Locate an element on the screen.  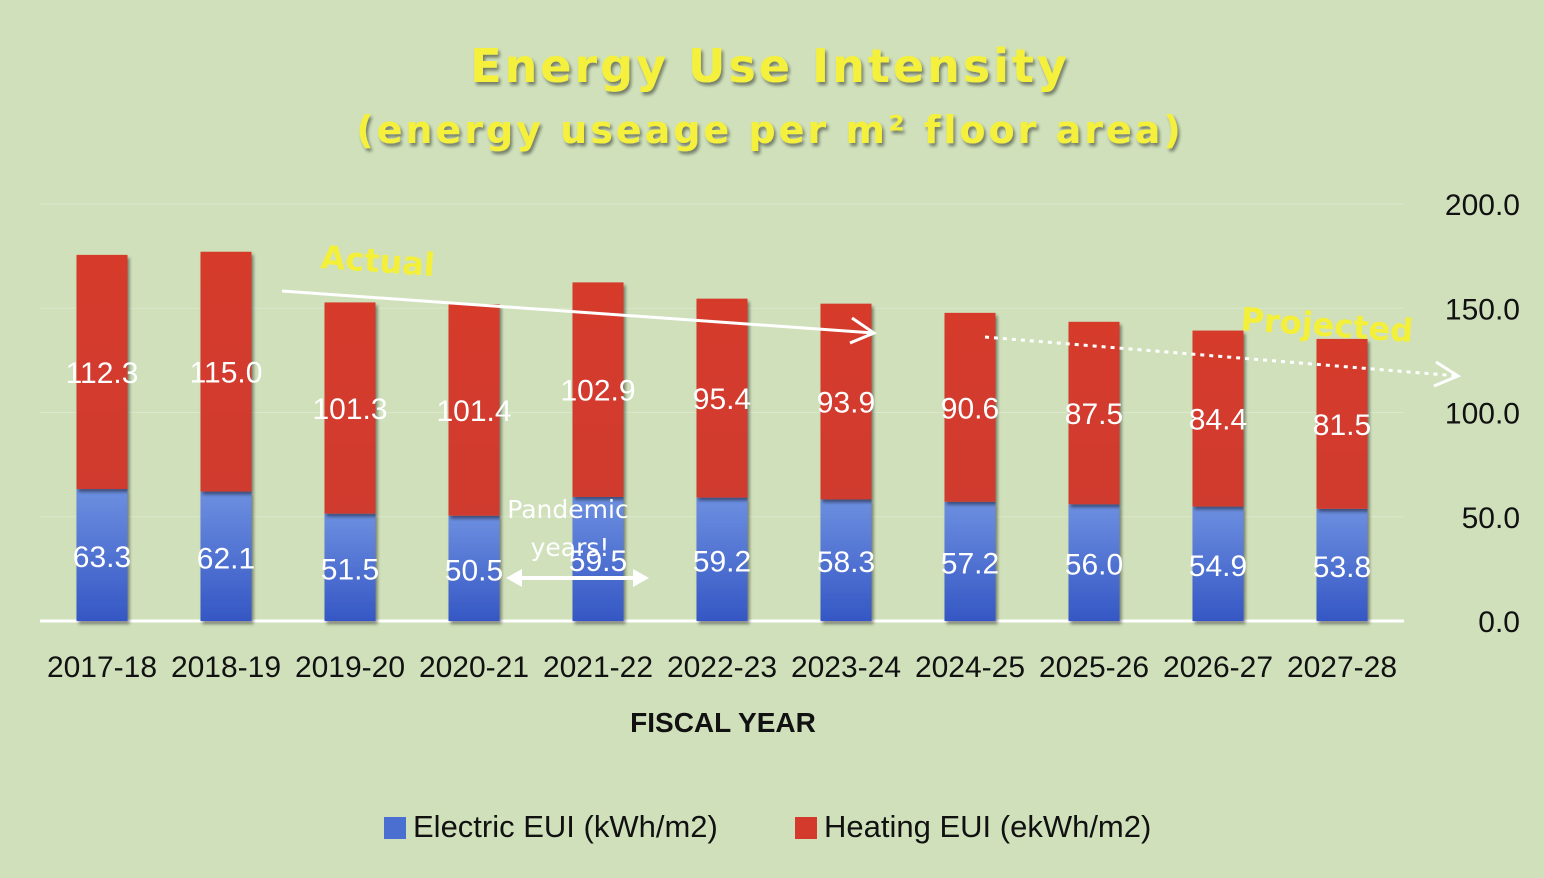
x-tick-label: 2017-18 is located at coordinates (102, 667).